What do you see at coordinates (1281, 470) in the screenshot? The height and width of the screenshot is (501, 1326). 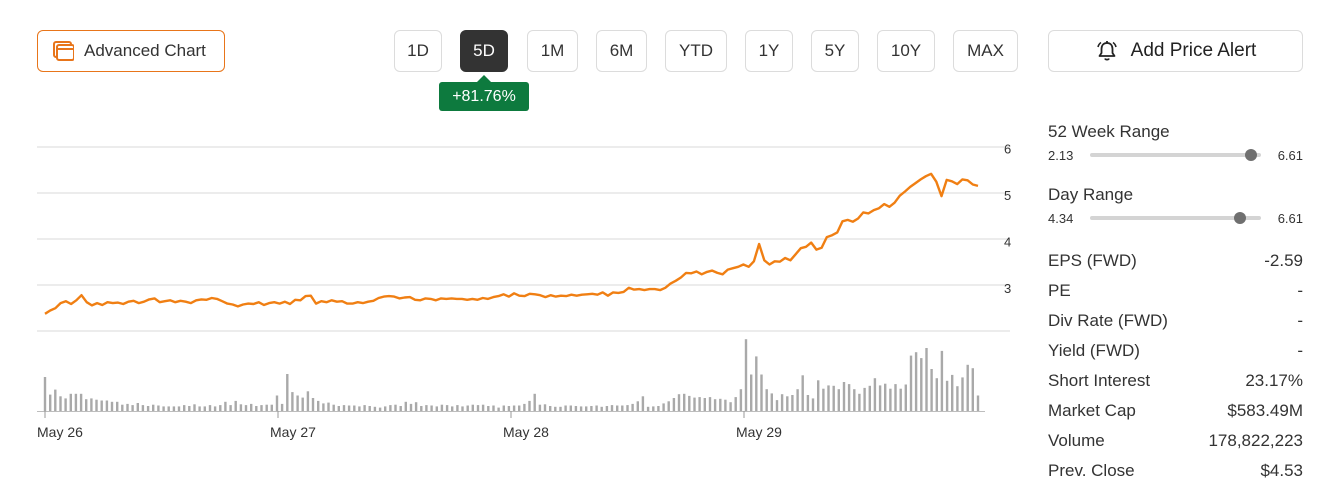 I see `stat-value: $4.53` at bounding box center [1281, 470].